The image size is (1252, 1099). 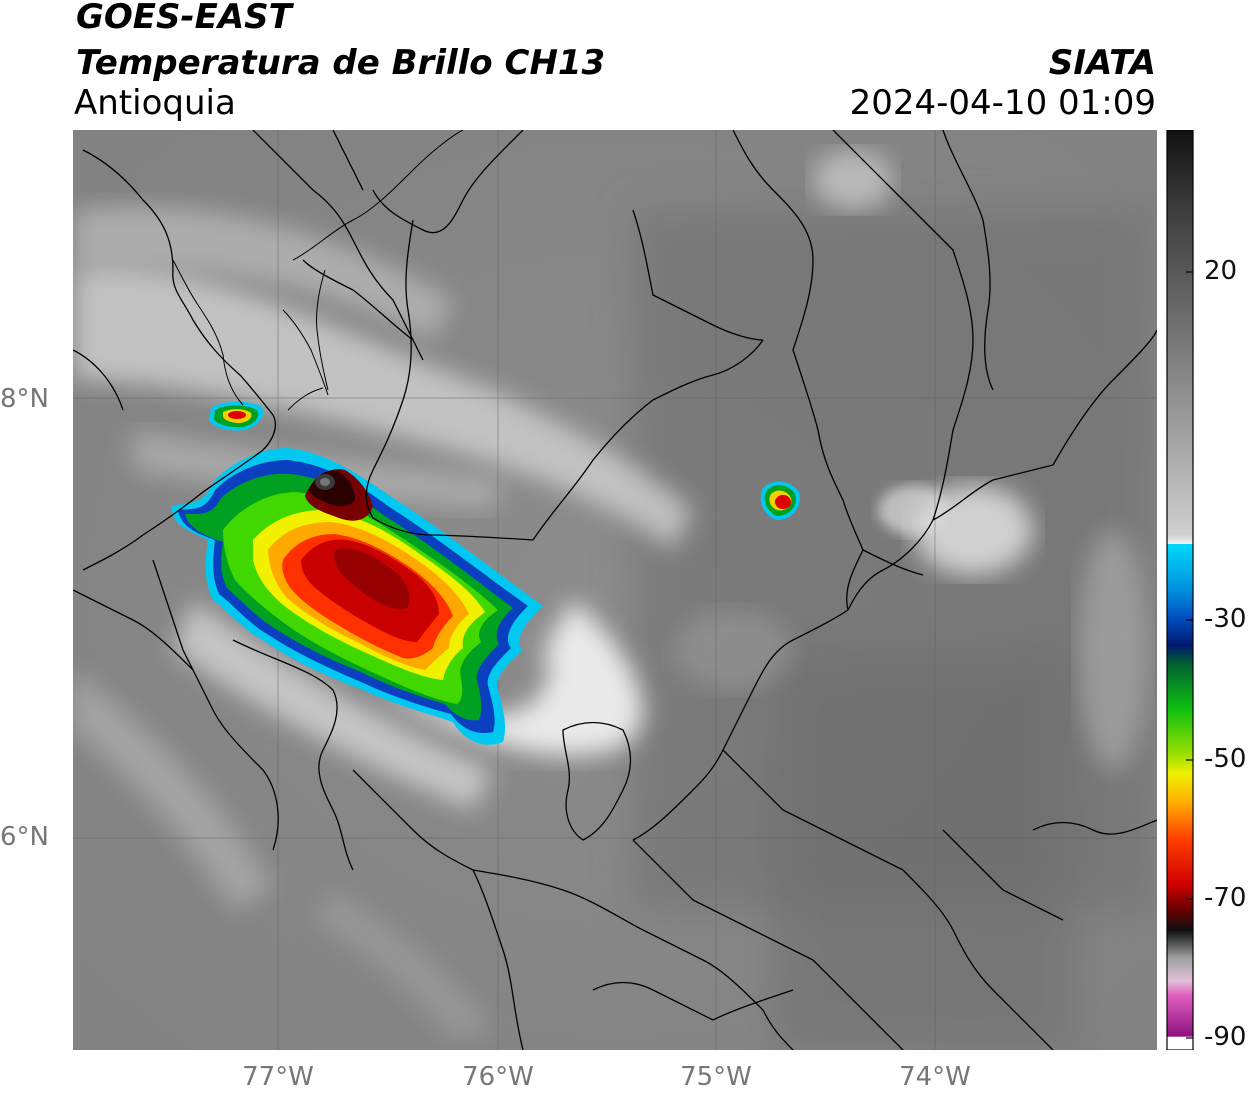 I want to click on colorbar-tick-20: 20, so click(x=1221, y=271).